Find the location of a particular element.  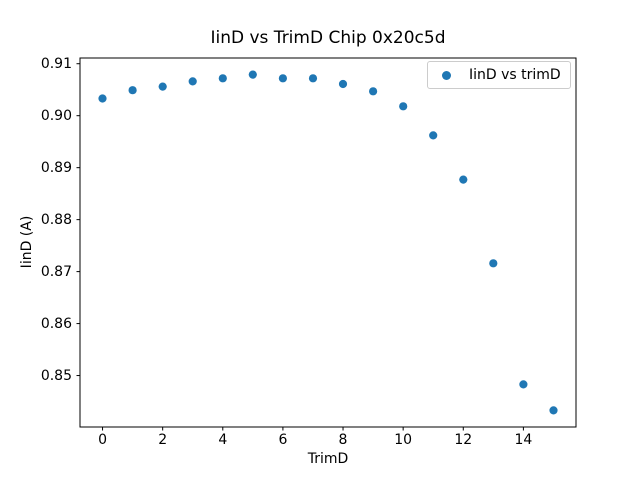

x-tick-label: 12 is located at coordinates (463, 440).